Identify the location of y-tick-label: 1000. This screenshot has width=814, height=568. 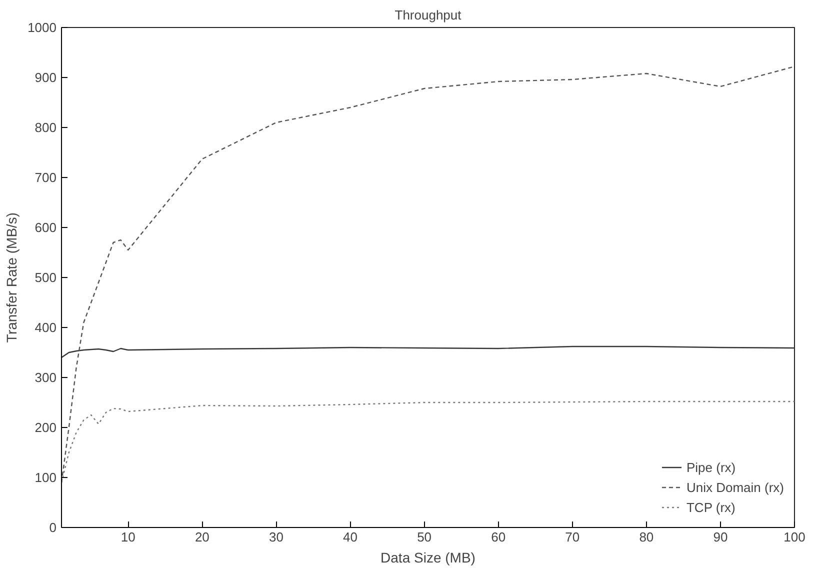
(42, 27).